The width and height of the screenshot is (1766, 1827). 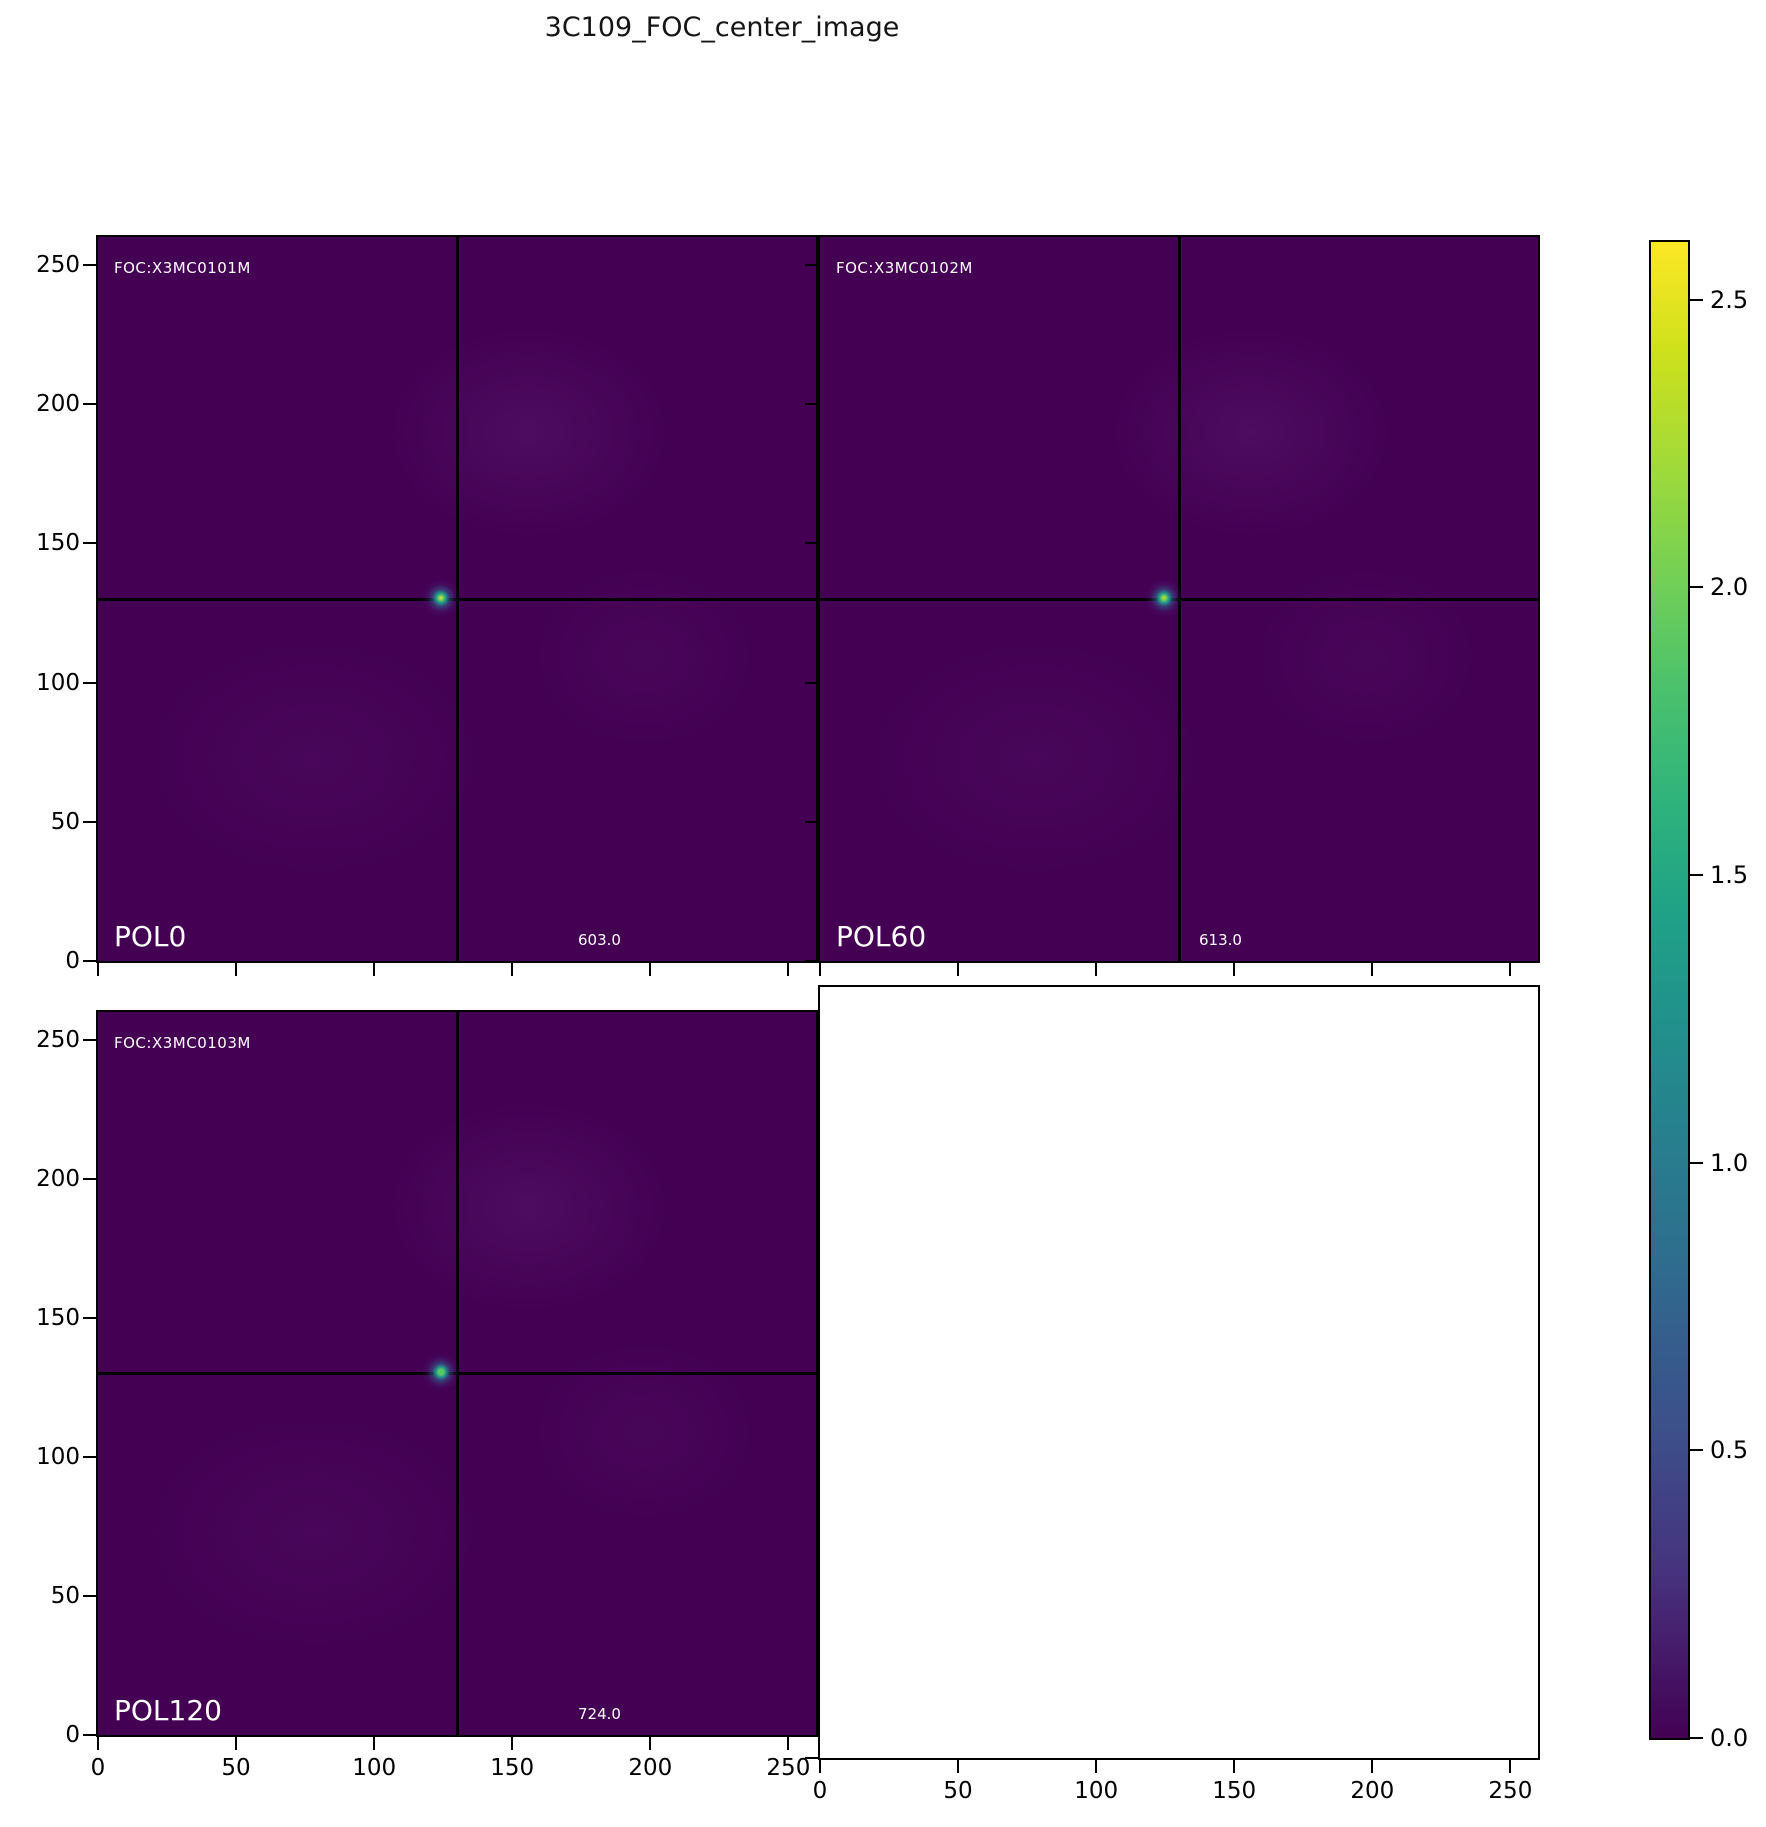 What do you see at coordinates (599, 940) in the screenshot?
I see `peak-value-label: 603.0` at bounding box center [599, 940].